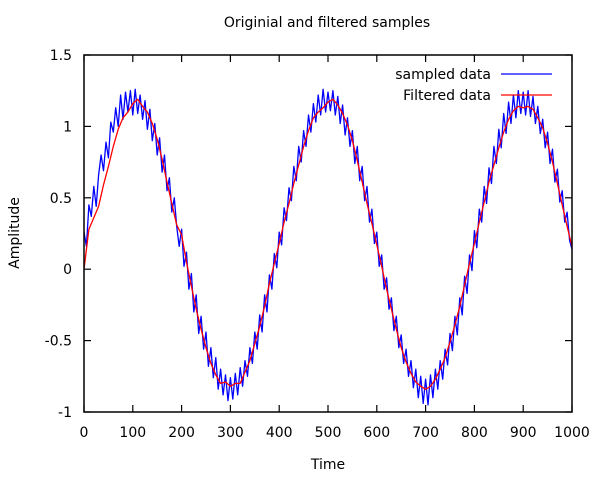  Describe the element at coordinates (327, 23) in the screenshot. I see `chart-title: Originial and filtered samples` at that location.